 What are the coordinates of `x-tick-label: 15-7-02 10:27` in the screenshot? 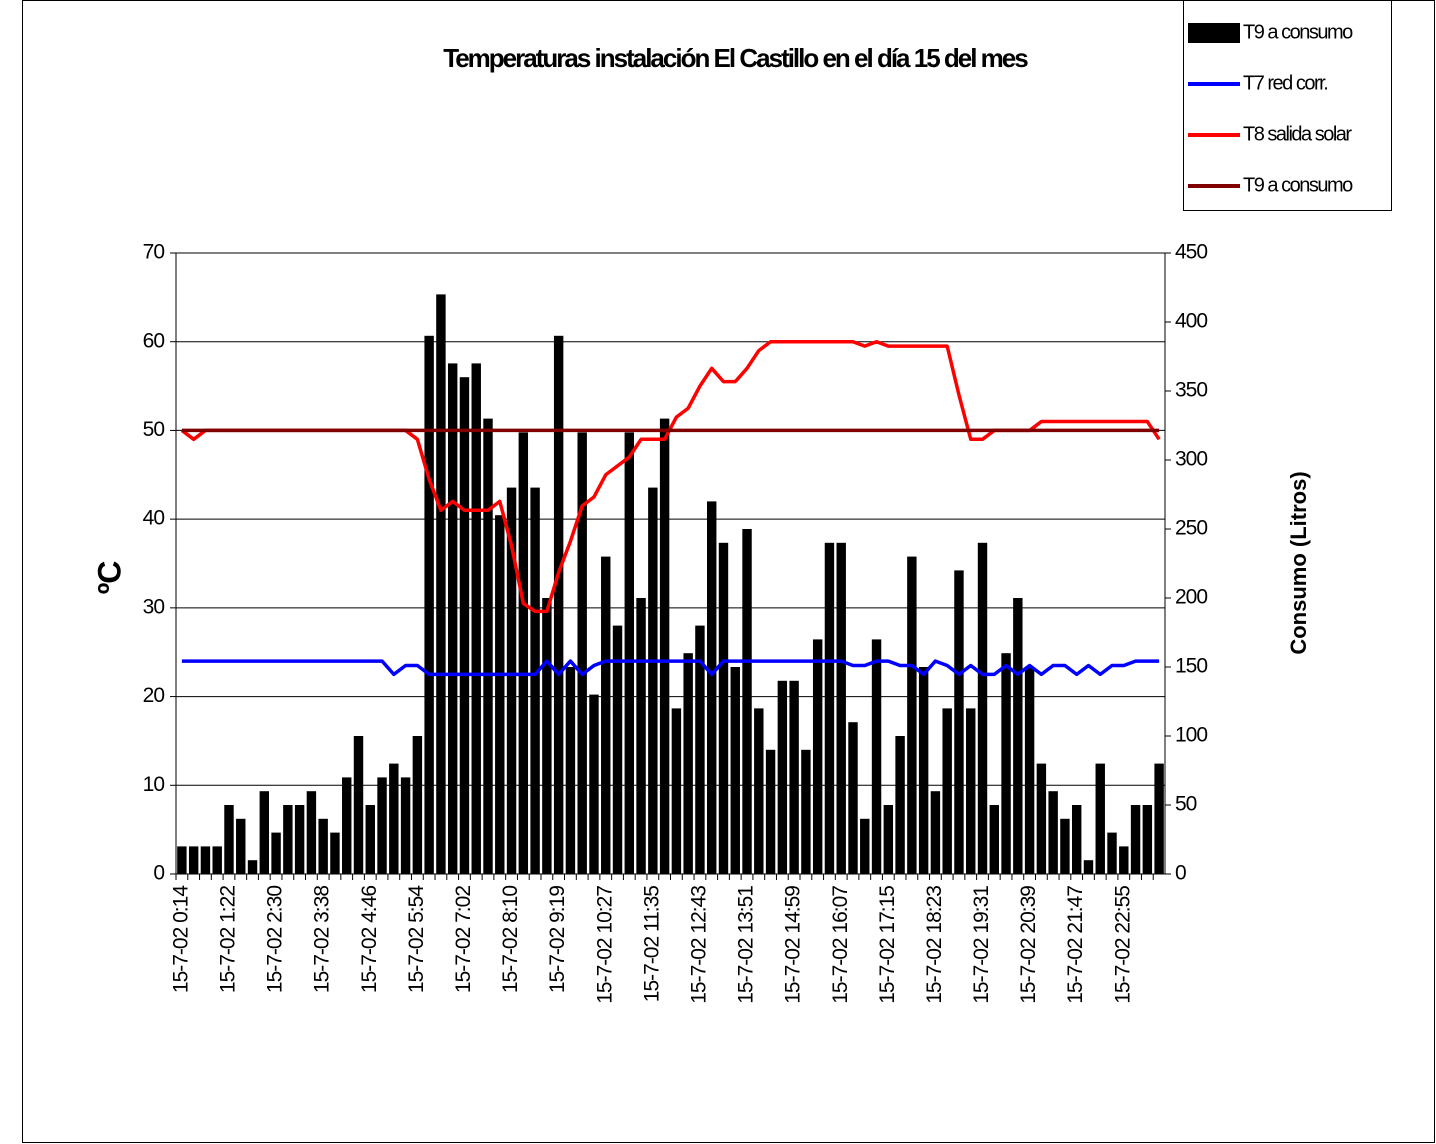 It's located at (604, 945).